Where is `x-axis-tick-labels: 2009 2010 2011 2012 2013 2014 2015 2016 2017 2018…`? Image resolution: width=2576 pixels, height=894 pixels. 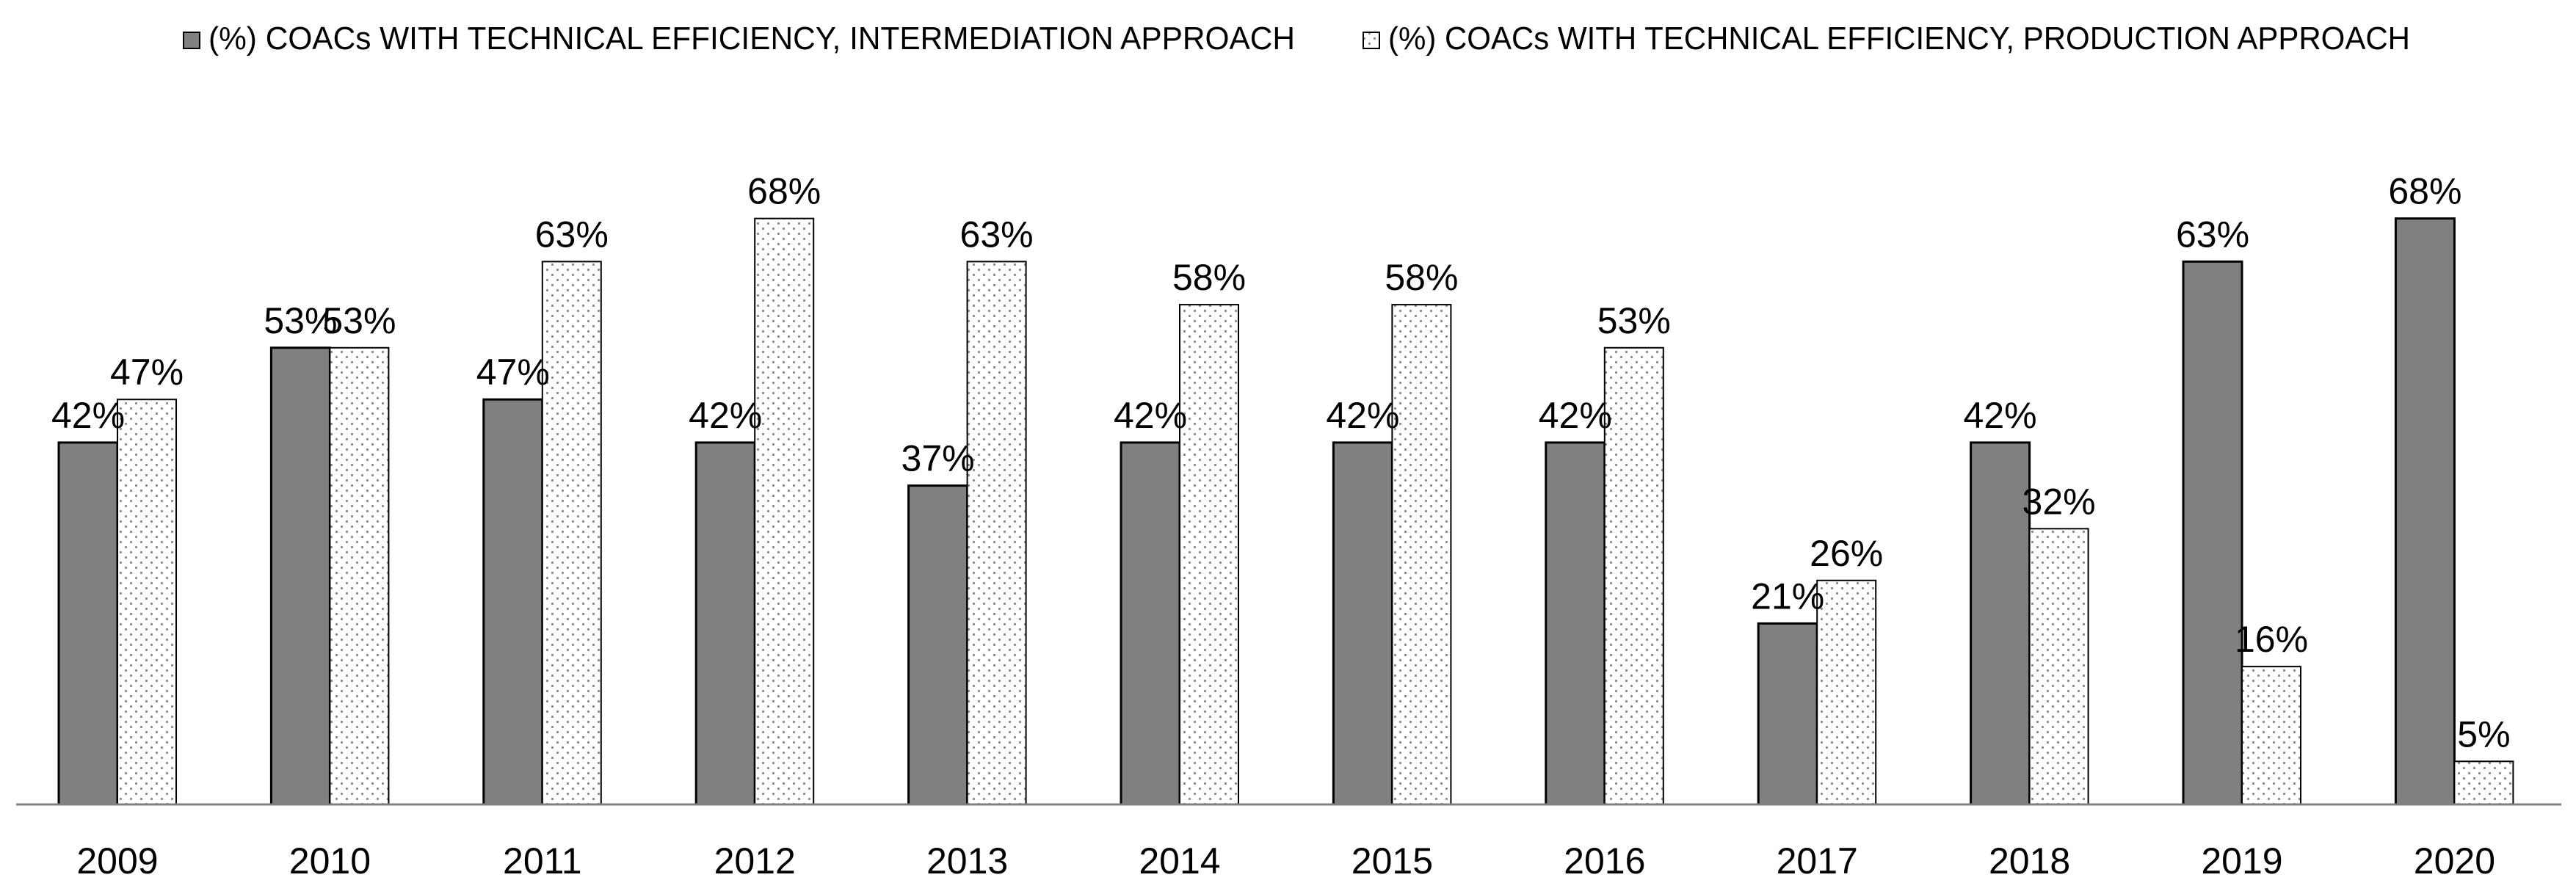
x-axis-tick-labels: 2009 2010 2011 2012 2013 2014 2015 2016 2017 2018… is located at coordinates (1286, 861).